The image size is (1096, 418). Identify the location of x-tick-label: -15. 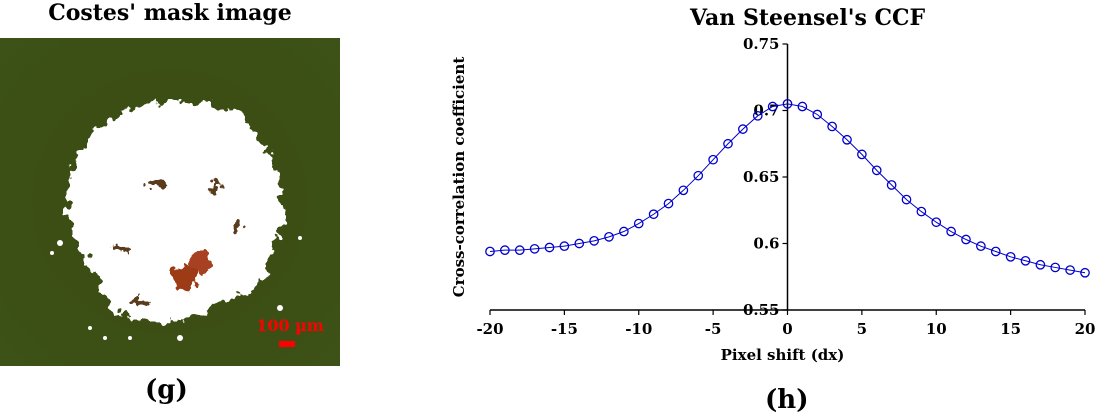
(564, 329).